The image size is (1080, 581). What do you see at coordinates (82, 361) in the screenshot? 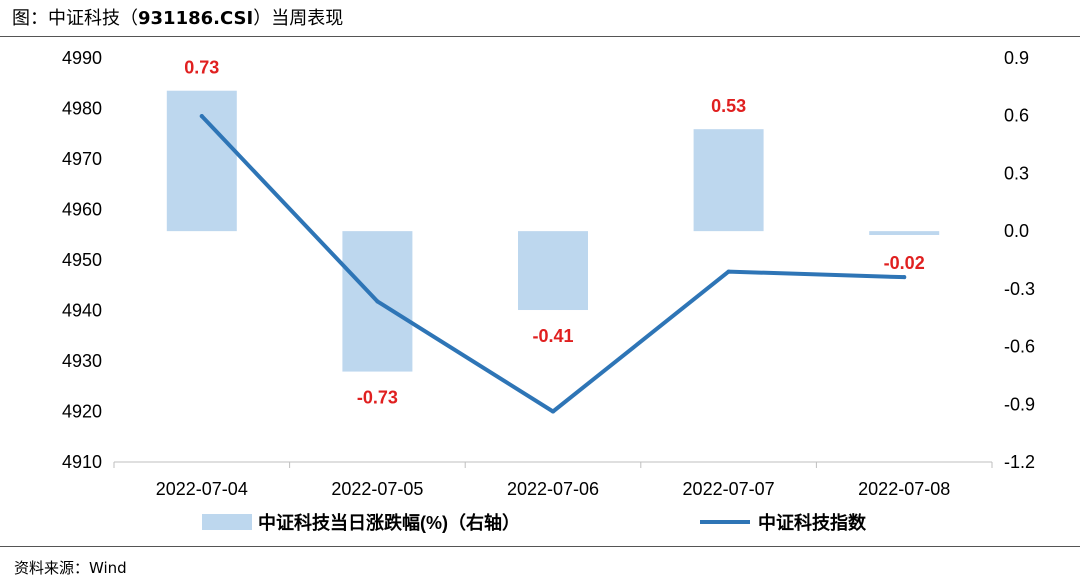
I see `y-left-tick-label: 4930` at bounding box center [82, 361].